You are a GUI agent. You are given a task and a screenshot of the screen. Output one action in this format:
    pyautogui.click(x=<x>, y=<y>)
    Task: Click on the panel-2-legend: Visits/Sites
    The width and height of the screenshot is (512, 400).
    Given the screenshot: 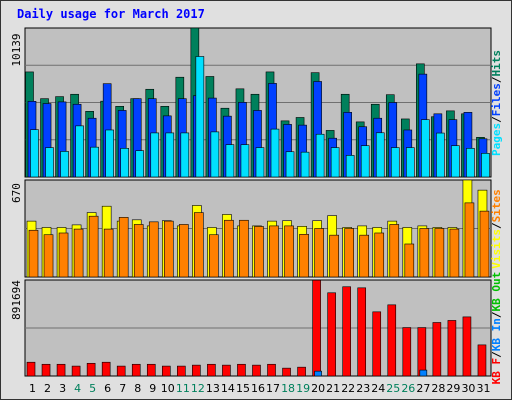 What is the action you would take?
    pyautogui.click(x=496, y=229)
    